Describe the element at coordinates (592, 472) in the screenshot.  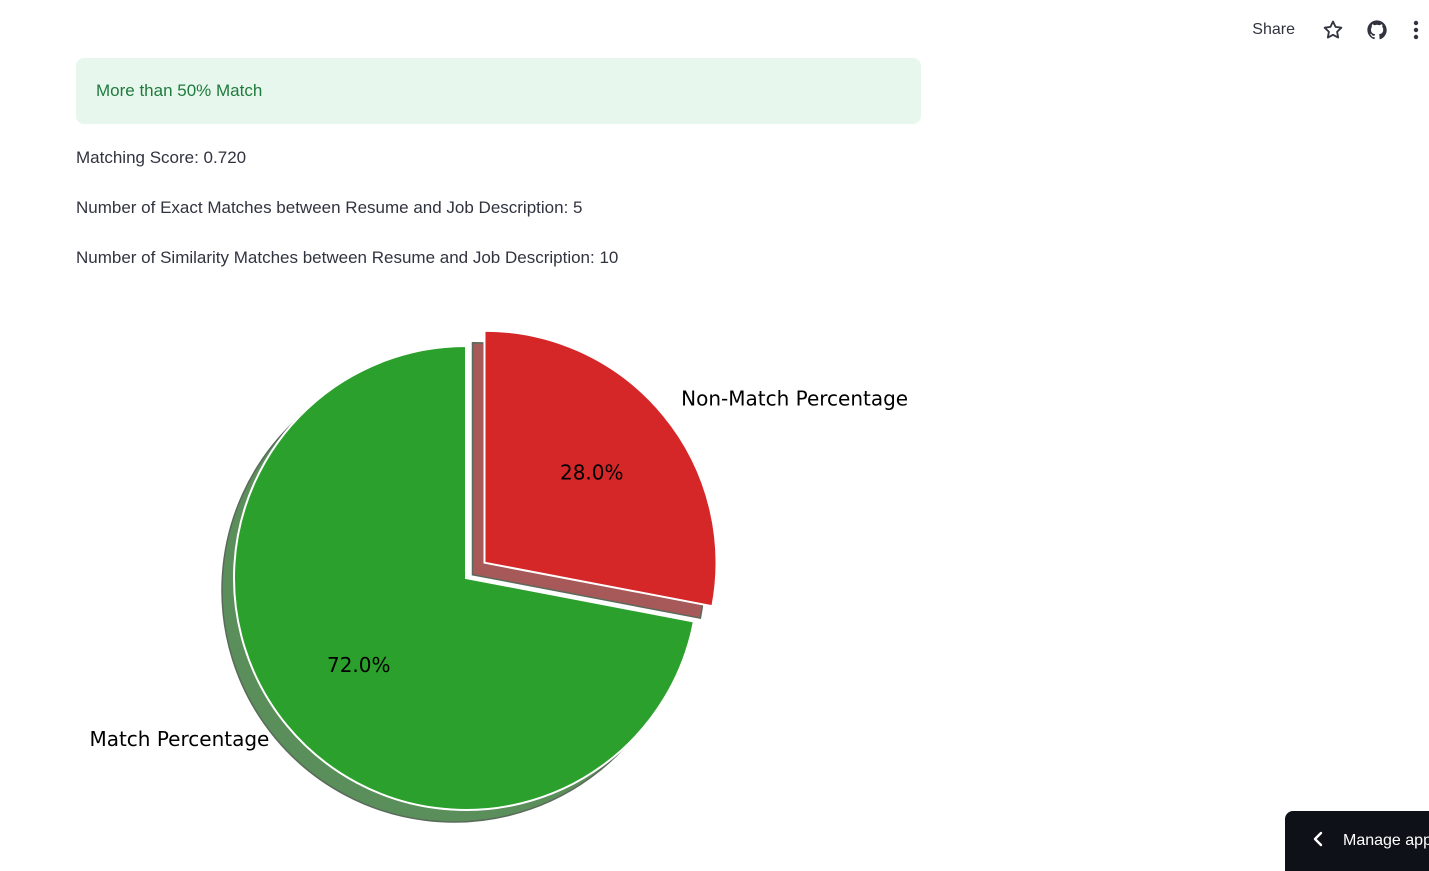
I see `pie-pct-label: 28.0%` at that location.